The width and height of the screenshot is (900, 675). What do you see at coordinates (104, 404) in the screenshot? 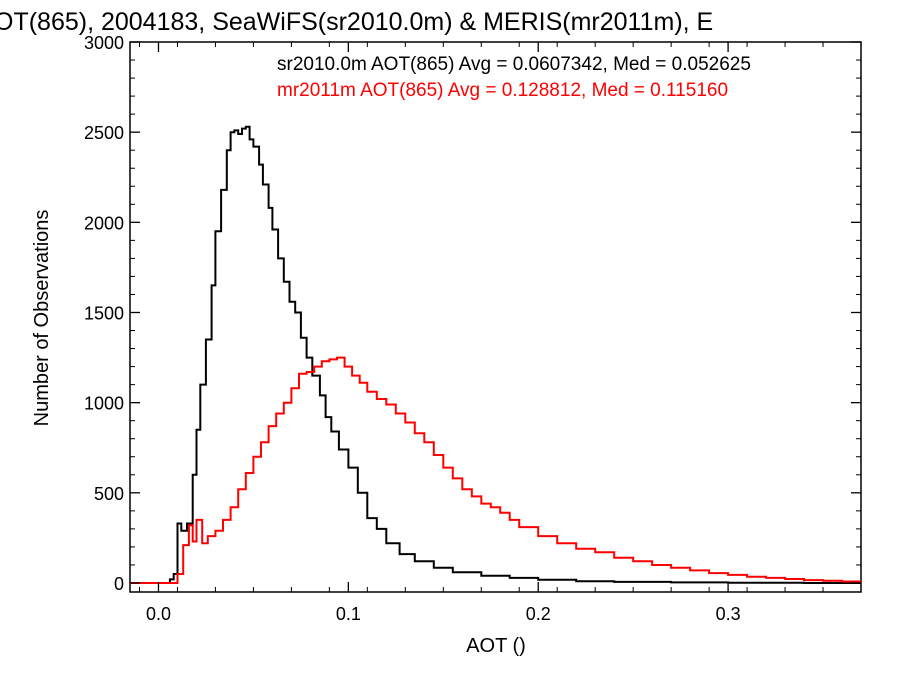
I see `y-tick-label: 1000` at bounding box center [104, 404].